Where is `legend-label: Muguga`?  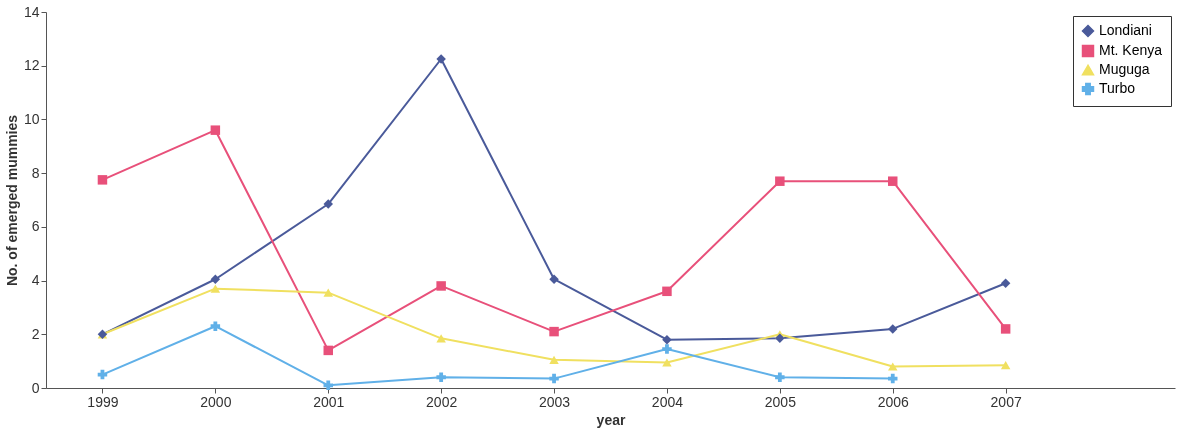 legend-label: Muguga is located at coordinates (1124, 69).